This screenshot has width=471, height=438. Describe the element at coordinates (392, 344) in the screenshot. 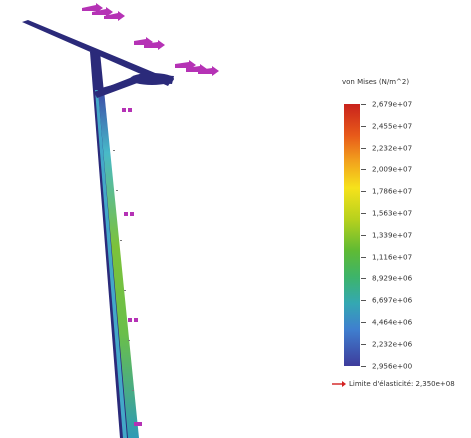

I see `legend-tick: 2,232e+06` at that location.